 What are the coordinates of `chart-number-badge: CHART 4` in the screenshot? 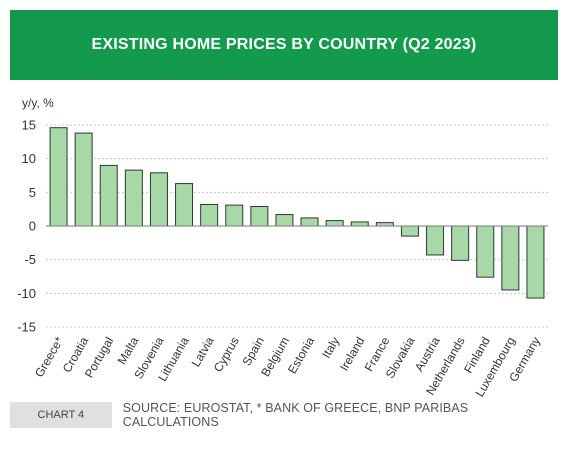 It's located at (61, 415).